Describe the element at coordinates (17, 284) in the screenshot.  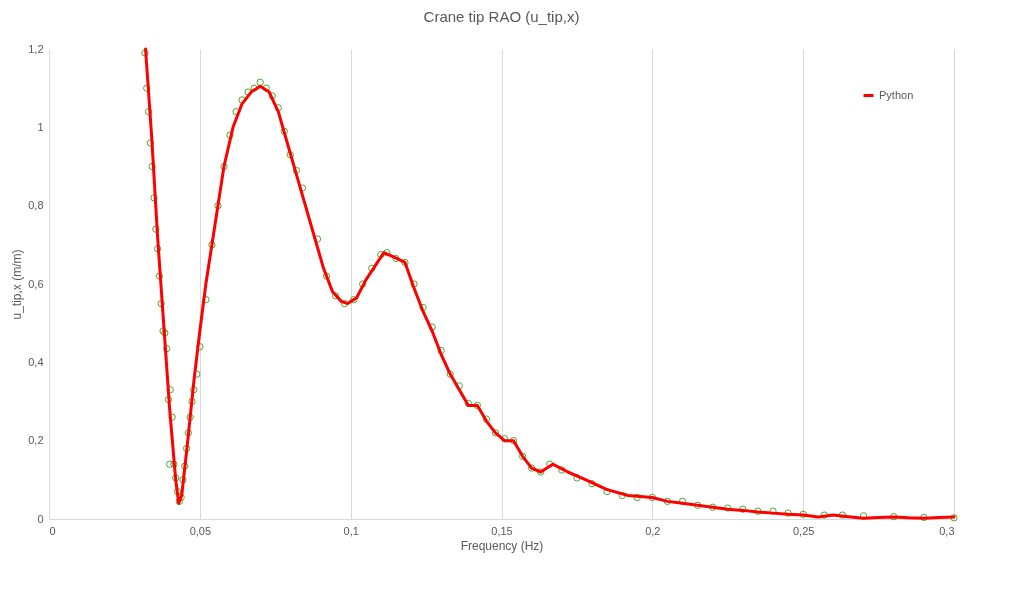
I see `y-axis-title: u_tip,x (m/m)` at that location.